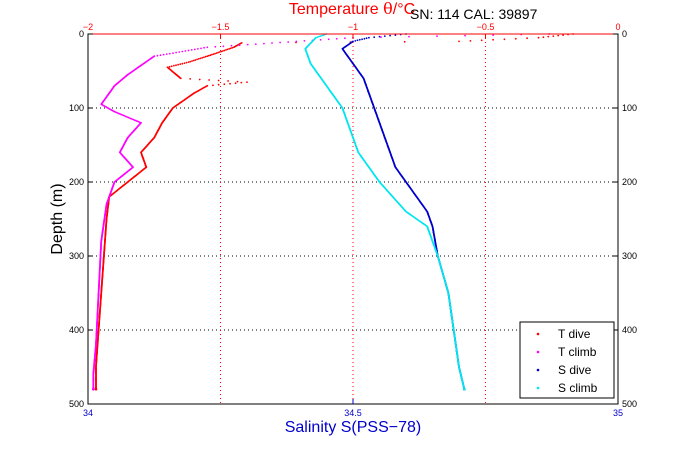 The image size is (681, 454). Describe the element at coordinates (578, 388) in the screenshot. I see `legend-label: S climb` at that location.